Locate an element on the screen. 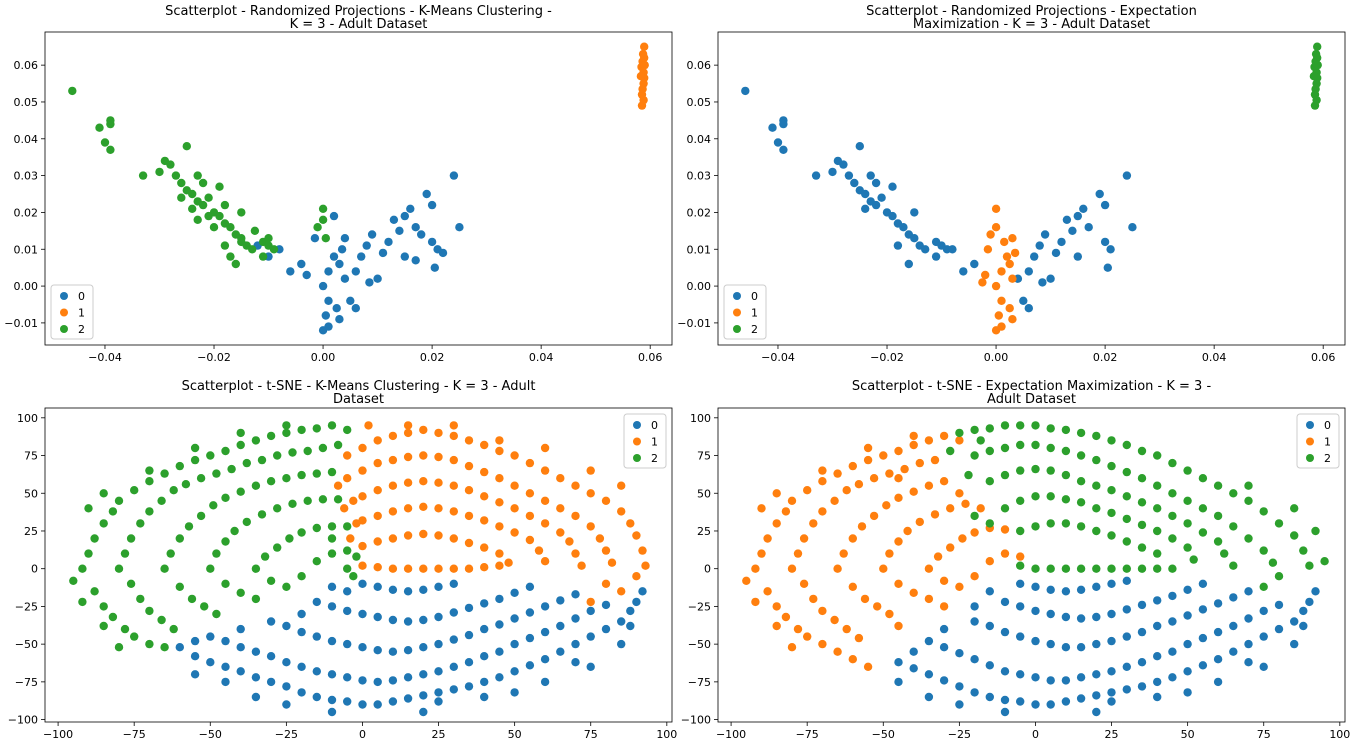  x-tick-label: −25 is located at coordinates (959, 734).